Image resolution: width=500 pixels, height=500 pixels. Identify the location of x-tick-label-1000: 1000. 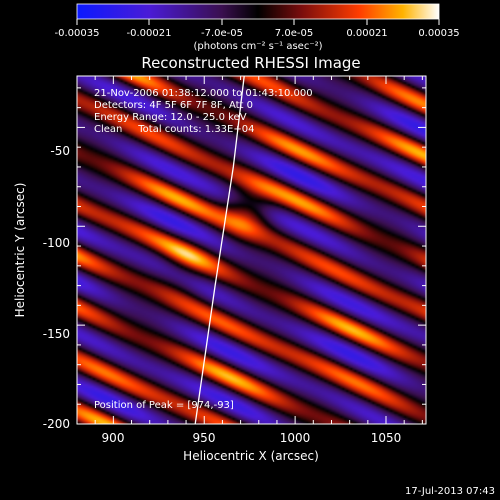
(295, 438).